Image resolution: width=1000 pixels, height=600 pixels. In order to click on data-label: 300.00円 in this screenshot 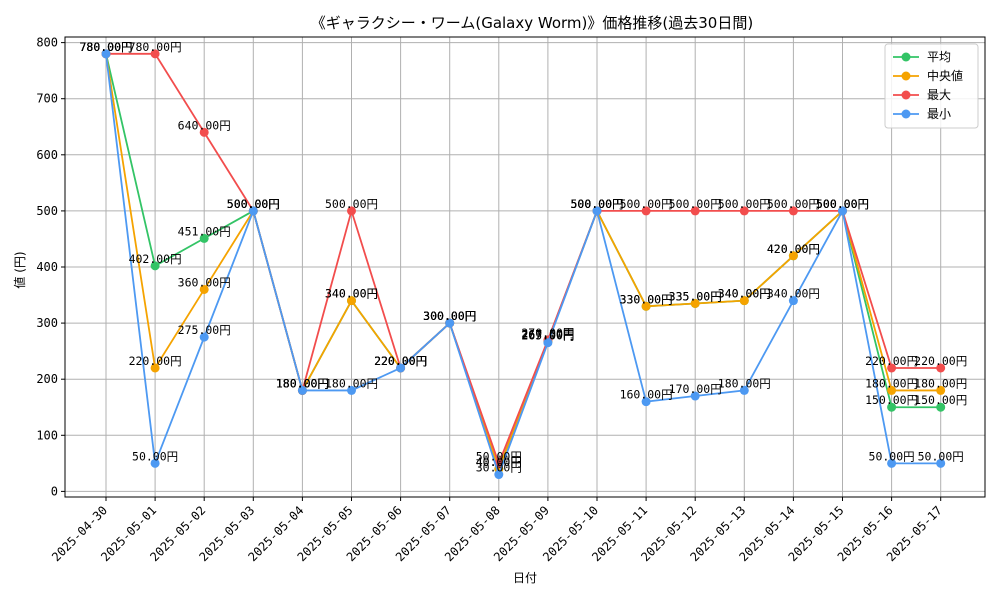, I will do `click(449, 316)`.